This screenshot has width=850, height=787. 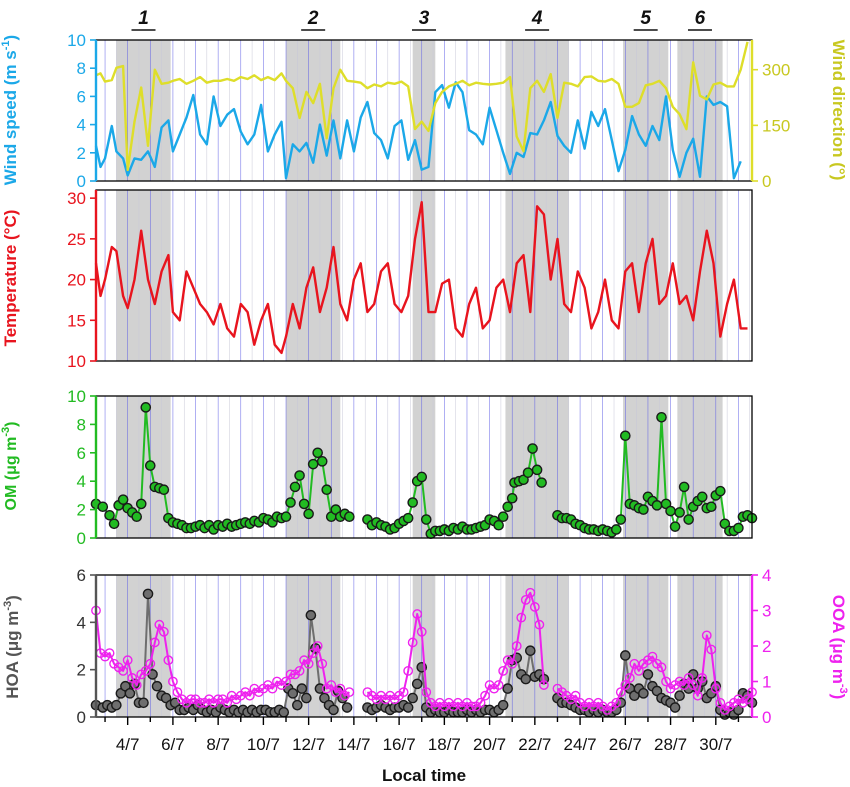 I want to click on left-tick-label: 8, so click(x=81, y=424).